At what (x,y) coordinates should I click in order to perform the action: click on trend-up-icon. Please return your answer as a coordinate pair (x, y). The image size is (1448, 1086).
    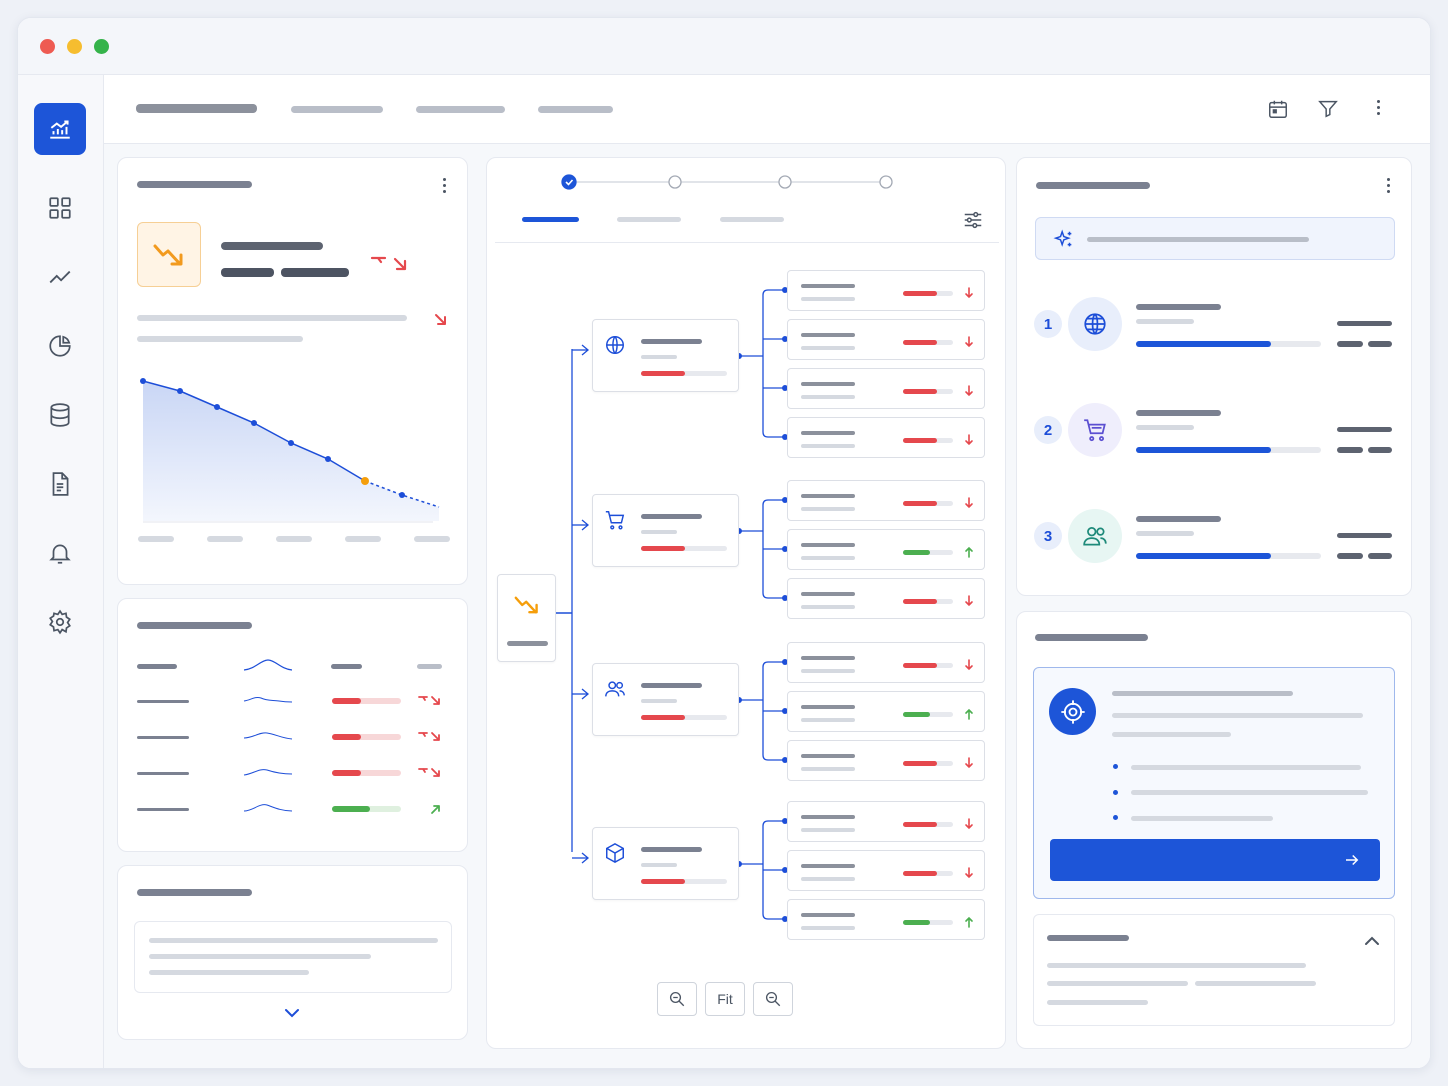
    Looking at the image, I should click on (435, 809).